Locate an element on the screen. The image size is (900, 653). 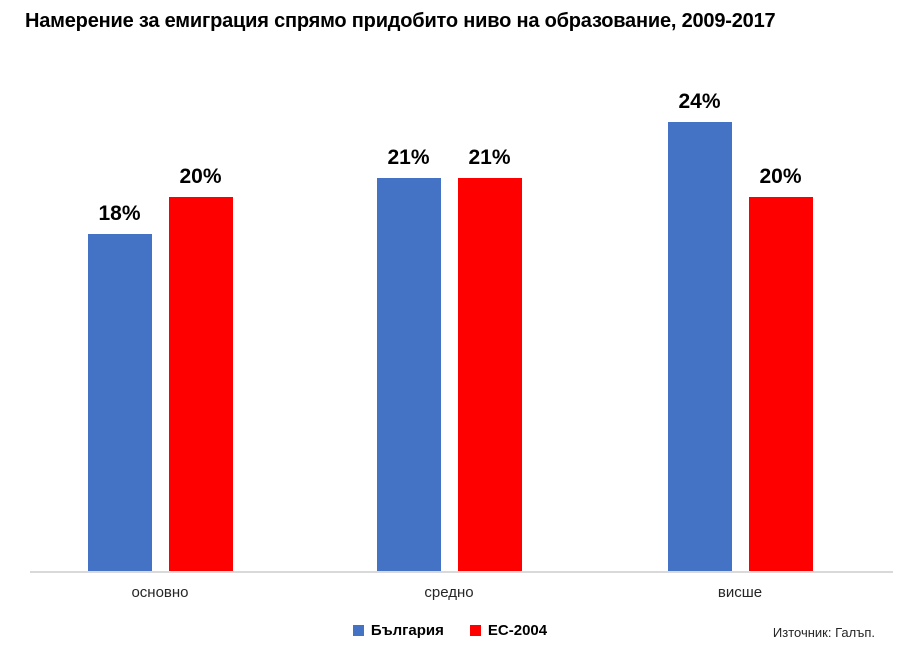
category-label-средно: средно is located at coordinates (449, 592).